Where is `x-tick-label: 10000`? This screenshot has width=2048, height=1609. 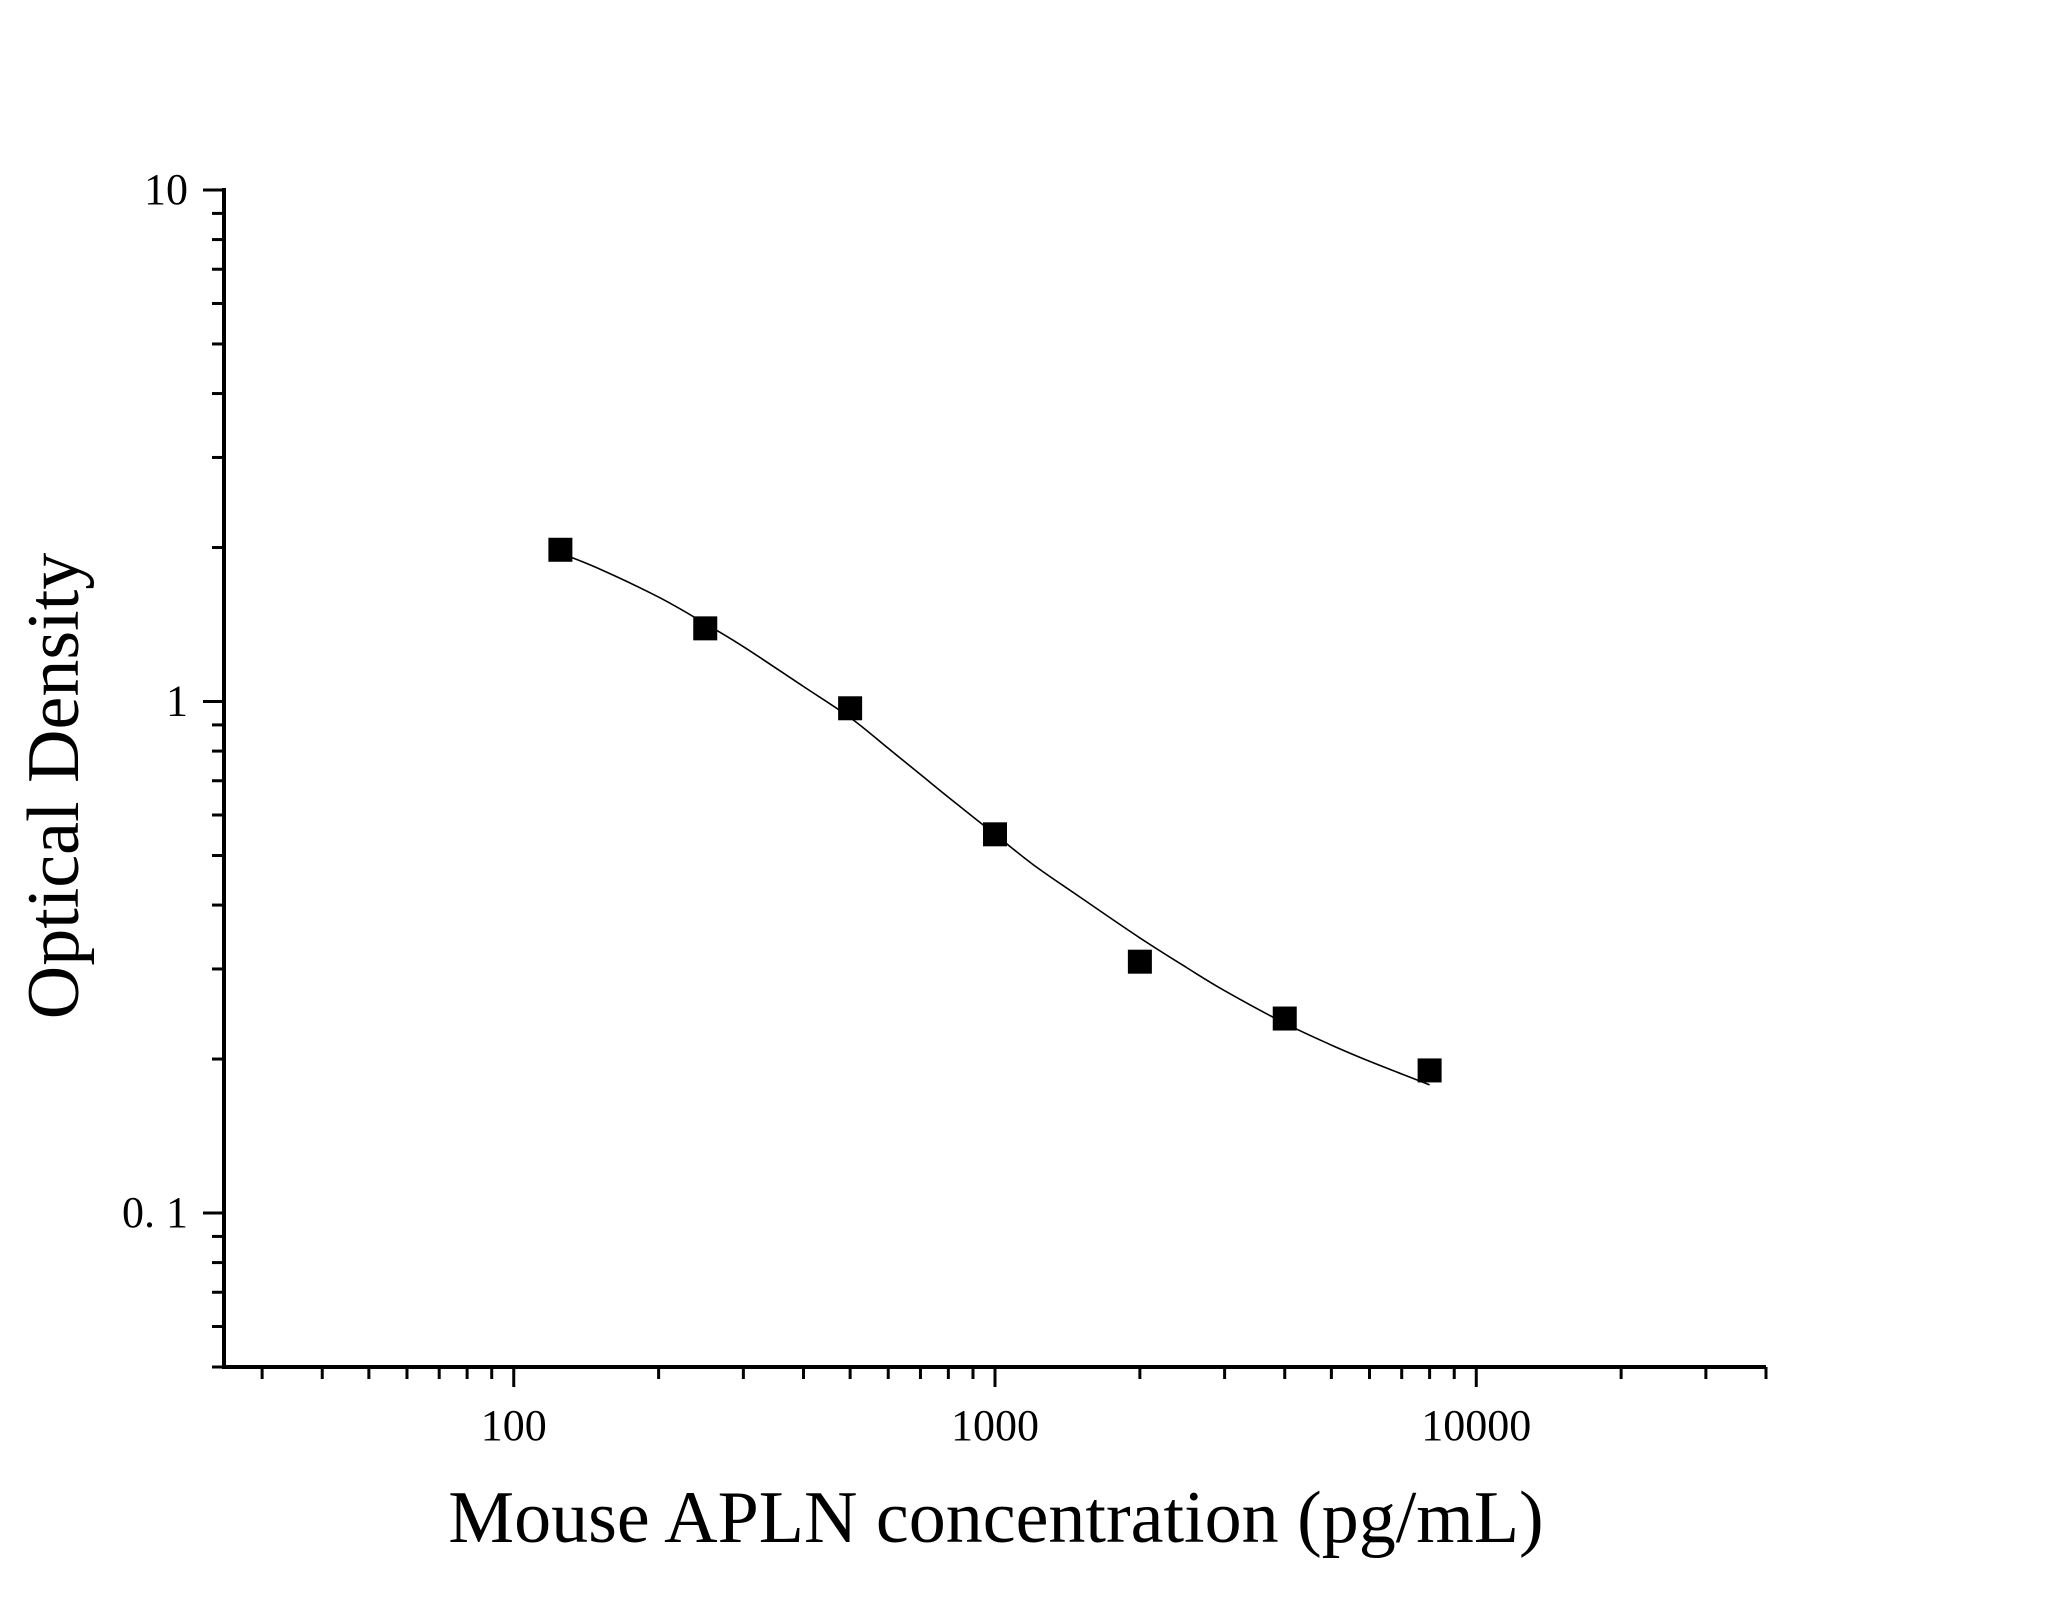
x-tick-label: 10000 is located at coordinates (1476, 1425).